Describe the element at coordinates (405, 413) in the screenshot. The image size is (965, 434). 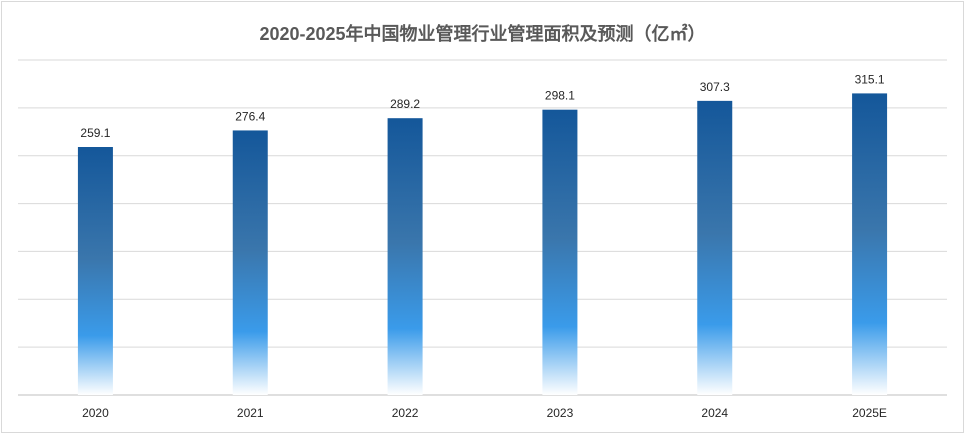
I see `x-tick-label-2022: 2022` at that location.